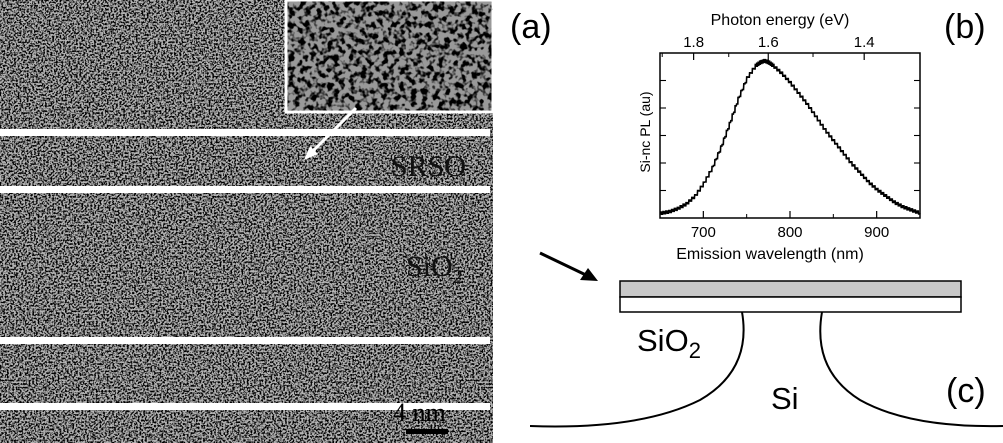  I want to click on sio2-layer-label: SiO2, so click(434, 269).